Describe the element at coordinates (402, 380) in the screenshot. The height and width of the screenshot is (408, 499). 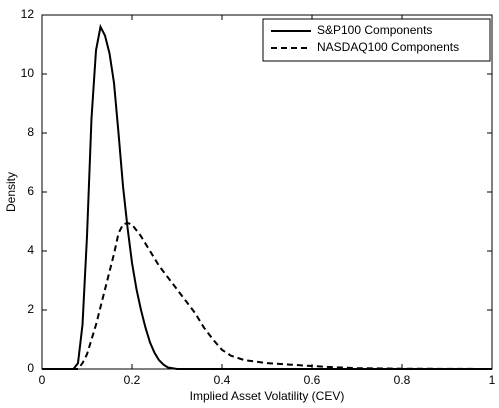
I see `x-tick-label: 0.8` at that location.